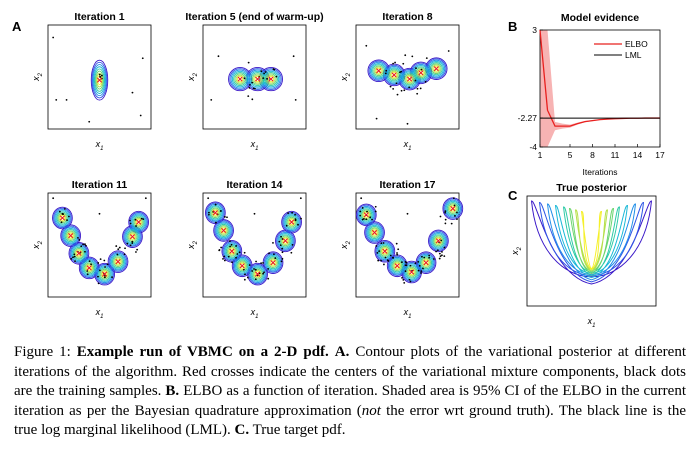 The width and height of the screenshot is (698, 450). I want to click on panel-5-x-sub: 1, so click(256, 317).